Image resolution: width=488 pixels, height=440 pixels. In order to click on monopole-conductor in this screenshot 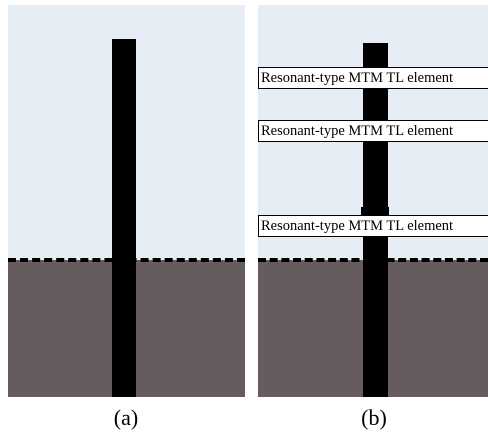, I will do `click(124, 218)`.